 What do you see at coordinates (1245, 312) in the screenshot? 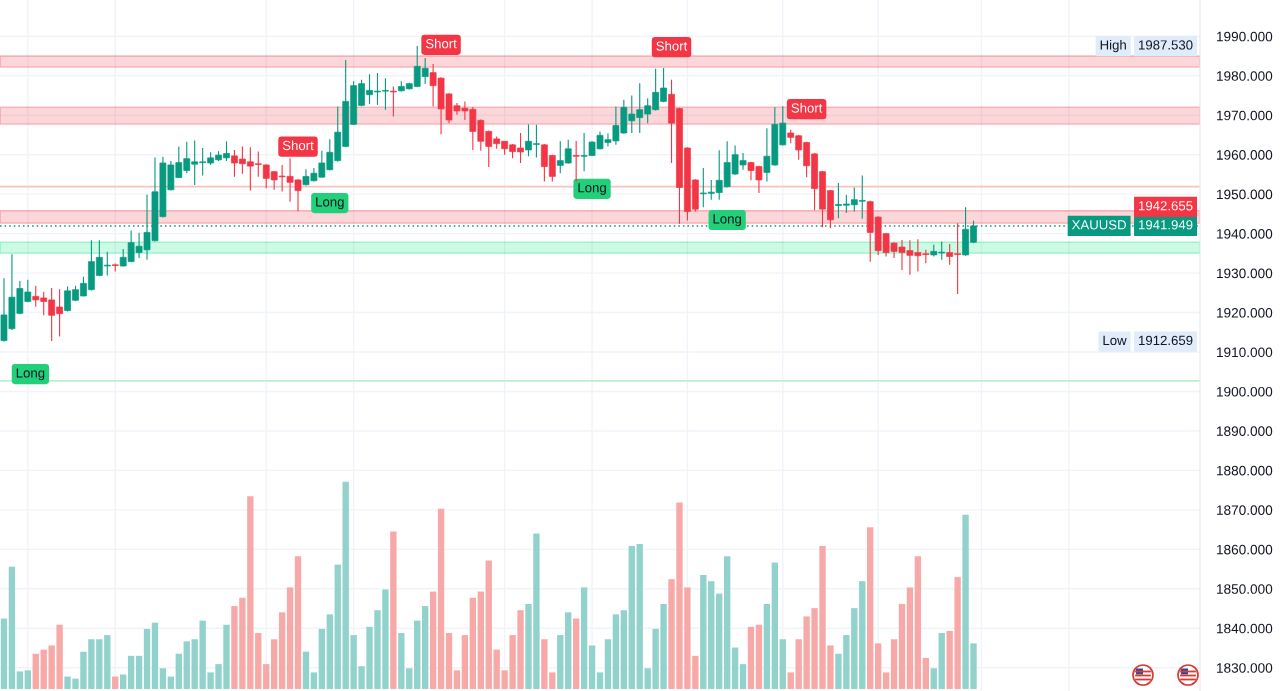
I see `y-tick-label: 1920.000` at bounding box center [1245, 312].